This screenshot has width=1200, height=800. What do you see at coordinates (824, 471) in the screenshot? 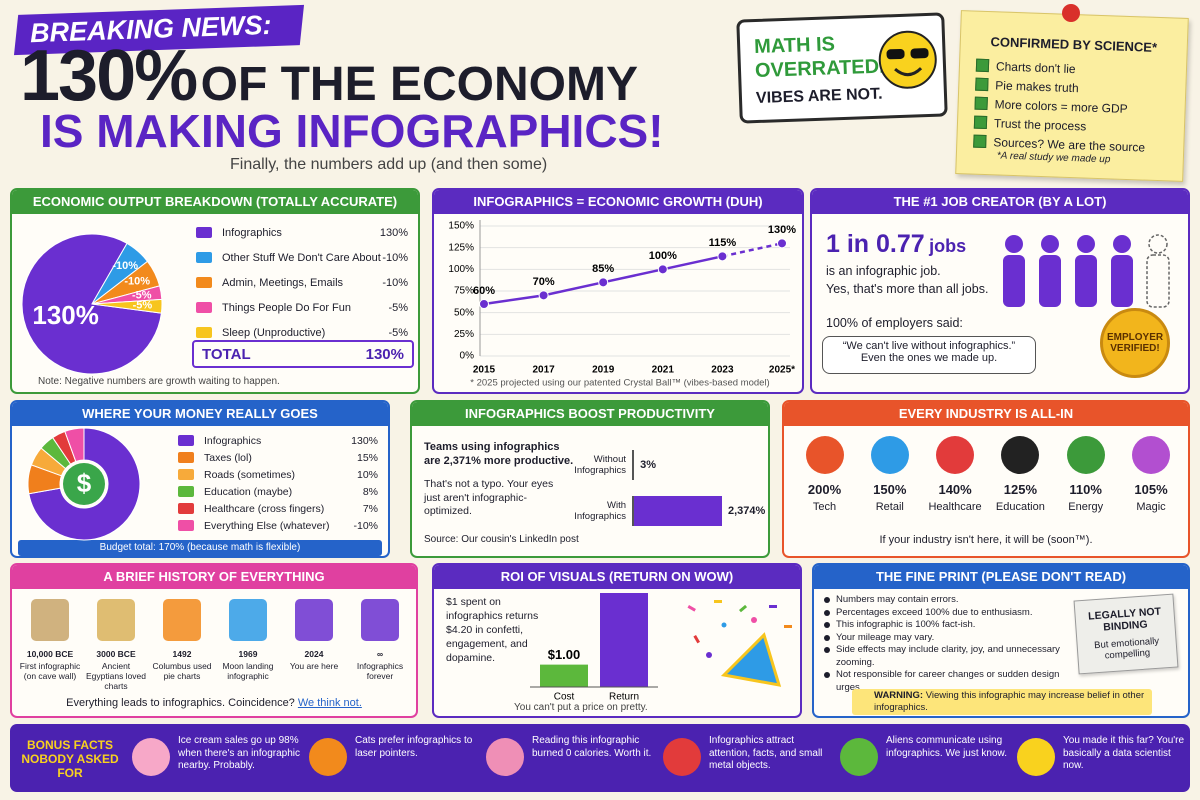
I see `industry: 200% Tech` at bounding box center [824, 471].